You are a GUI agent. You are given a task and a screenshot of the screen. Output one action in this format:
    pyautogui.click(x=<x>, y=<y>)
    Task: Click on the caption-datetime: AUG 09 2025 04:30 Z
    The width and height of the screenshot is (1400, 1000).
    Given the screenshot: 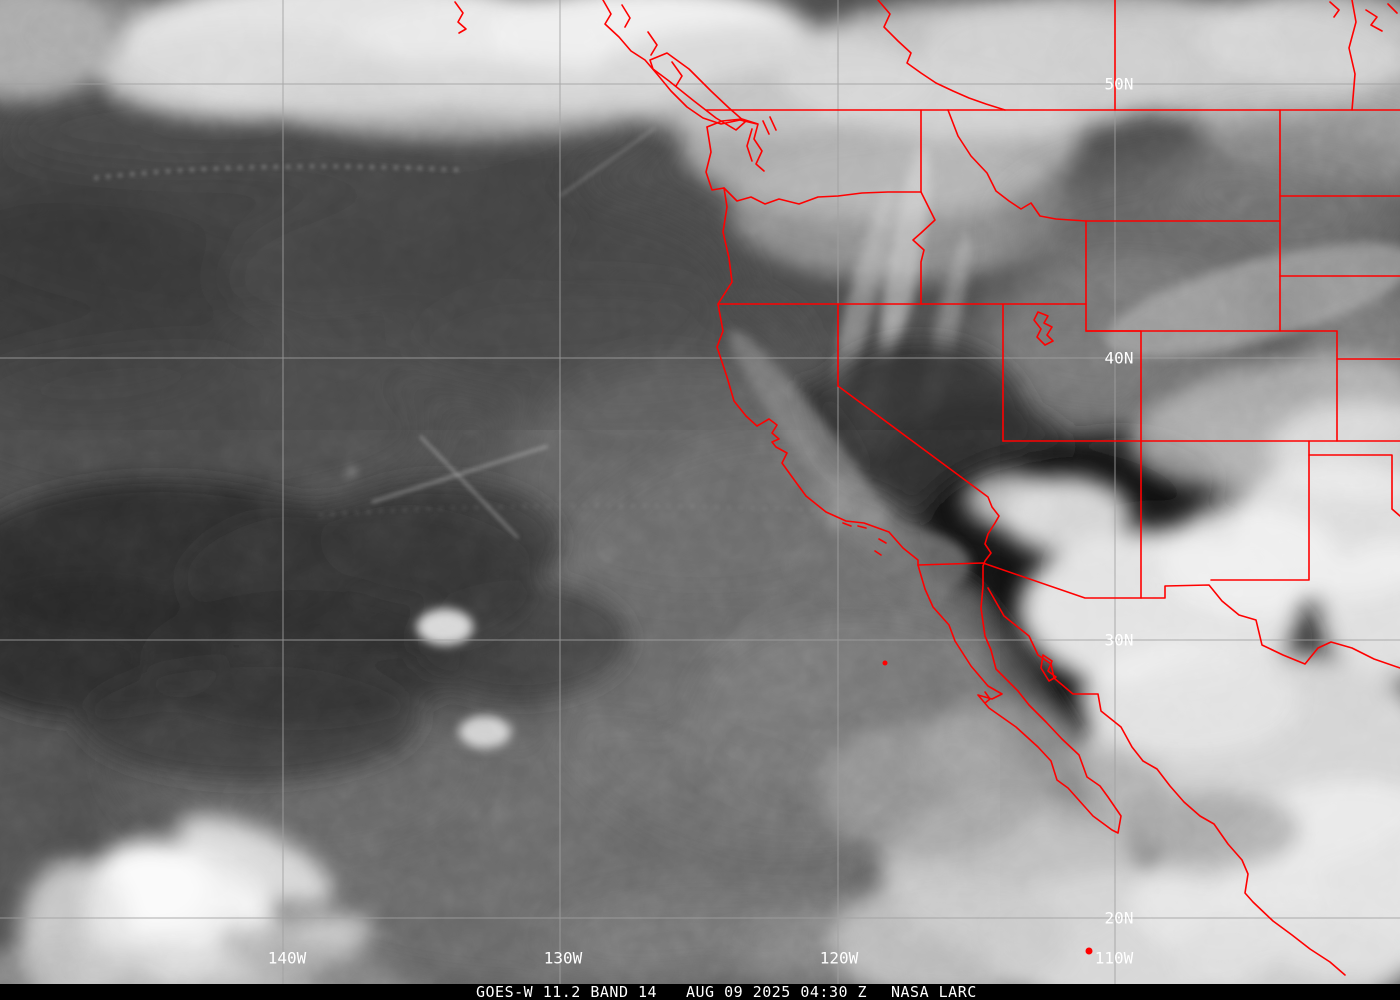 What is the action you would take?
    pyautogui.click(x=776, y=991)
    